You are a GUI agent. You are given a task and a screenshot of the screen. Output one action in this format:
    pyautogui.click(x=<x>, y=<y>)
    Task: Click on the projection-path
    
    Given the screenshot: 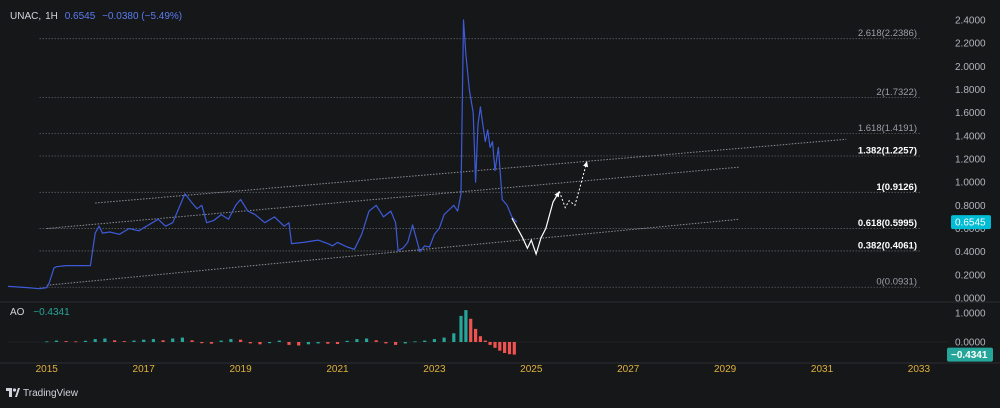 What is the action you would take?
    pyautogui.click(x=535, y=223)
    